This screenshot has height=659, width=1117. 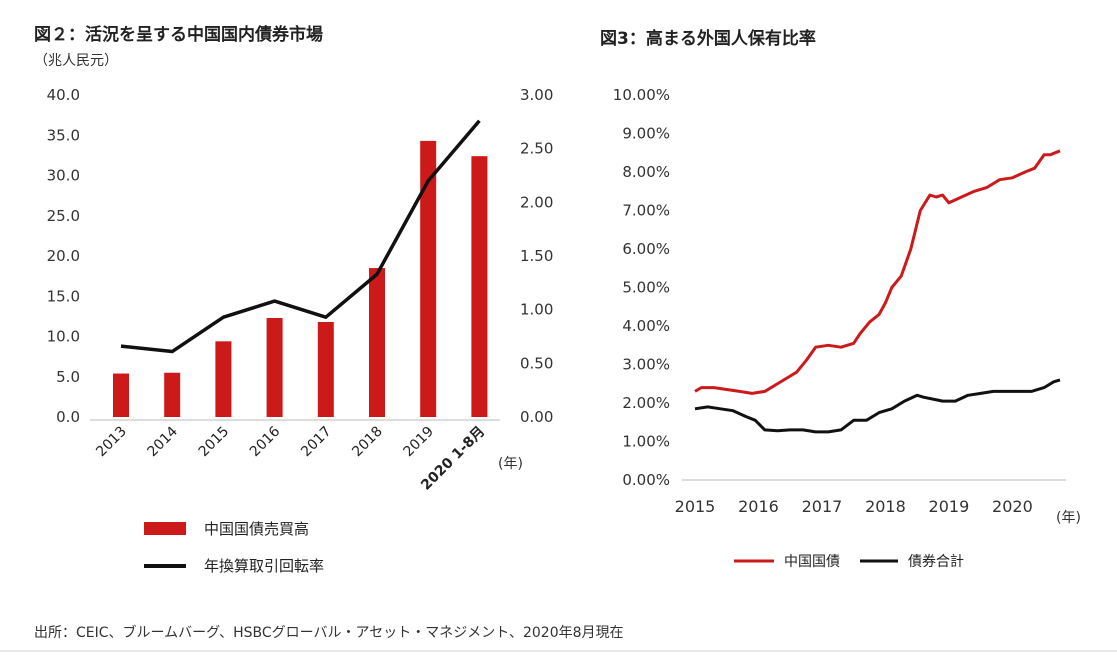 I want to click on bar-2020 1-8月, so click(x=479, y=286).